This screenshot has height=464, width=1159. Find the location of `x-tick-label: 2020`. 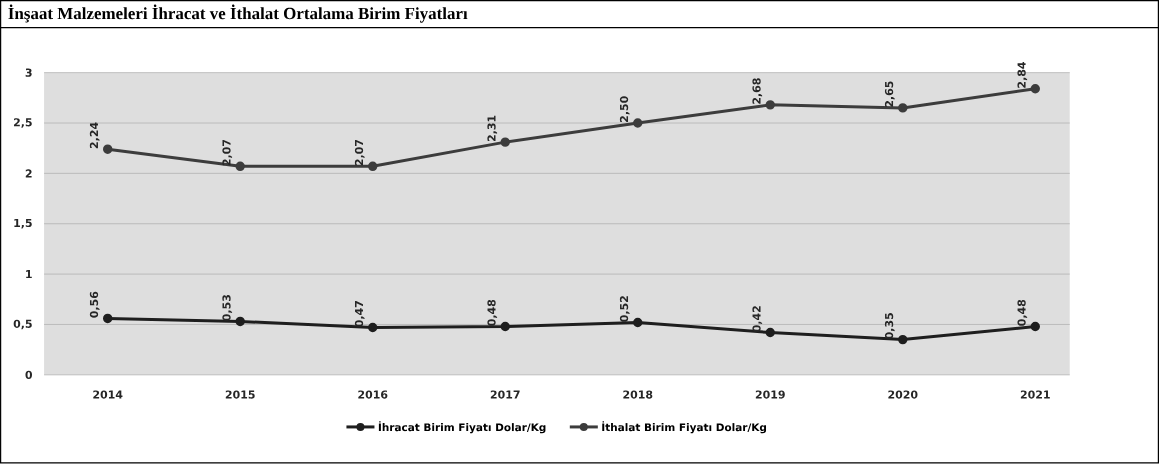

x-tick-label: 2020 is located at coordinates (903, 394).